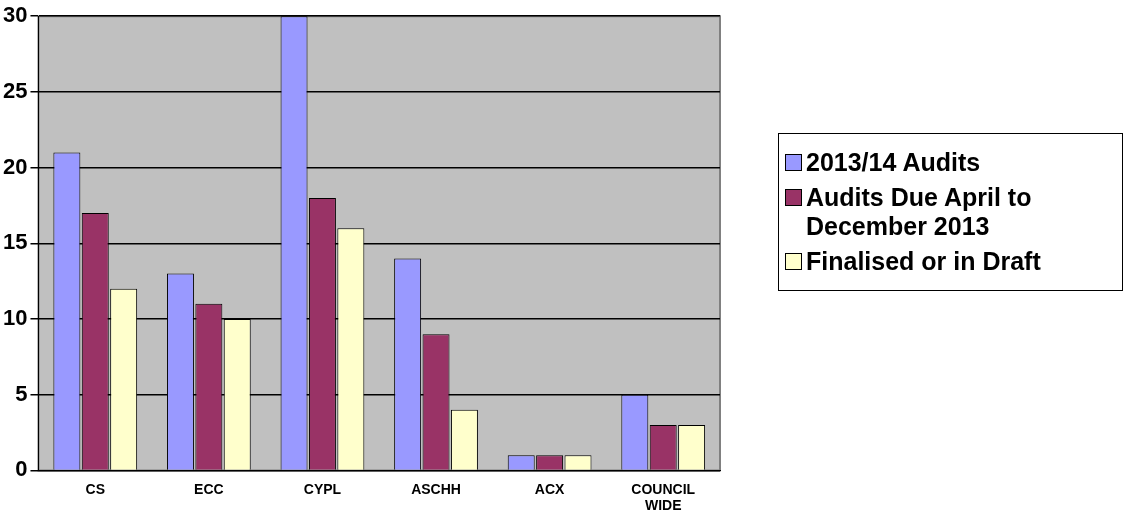 The width and height of the screenshot is (1133, 518). I want to click on legend-label: Finalised or in Draft, so click(923, 261).